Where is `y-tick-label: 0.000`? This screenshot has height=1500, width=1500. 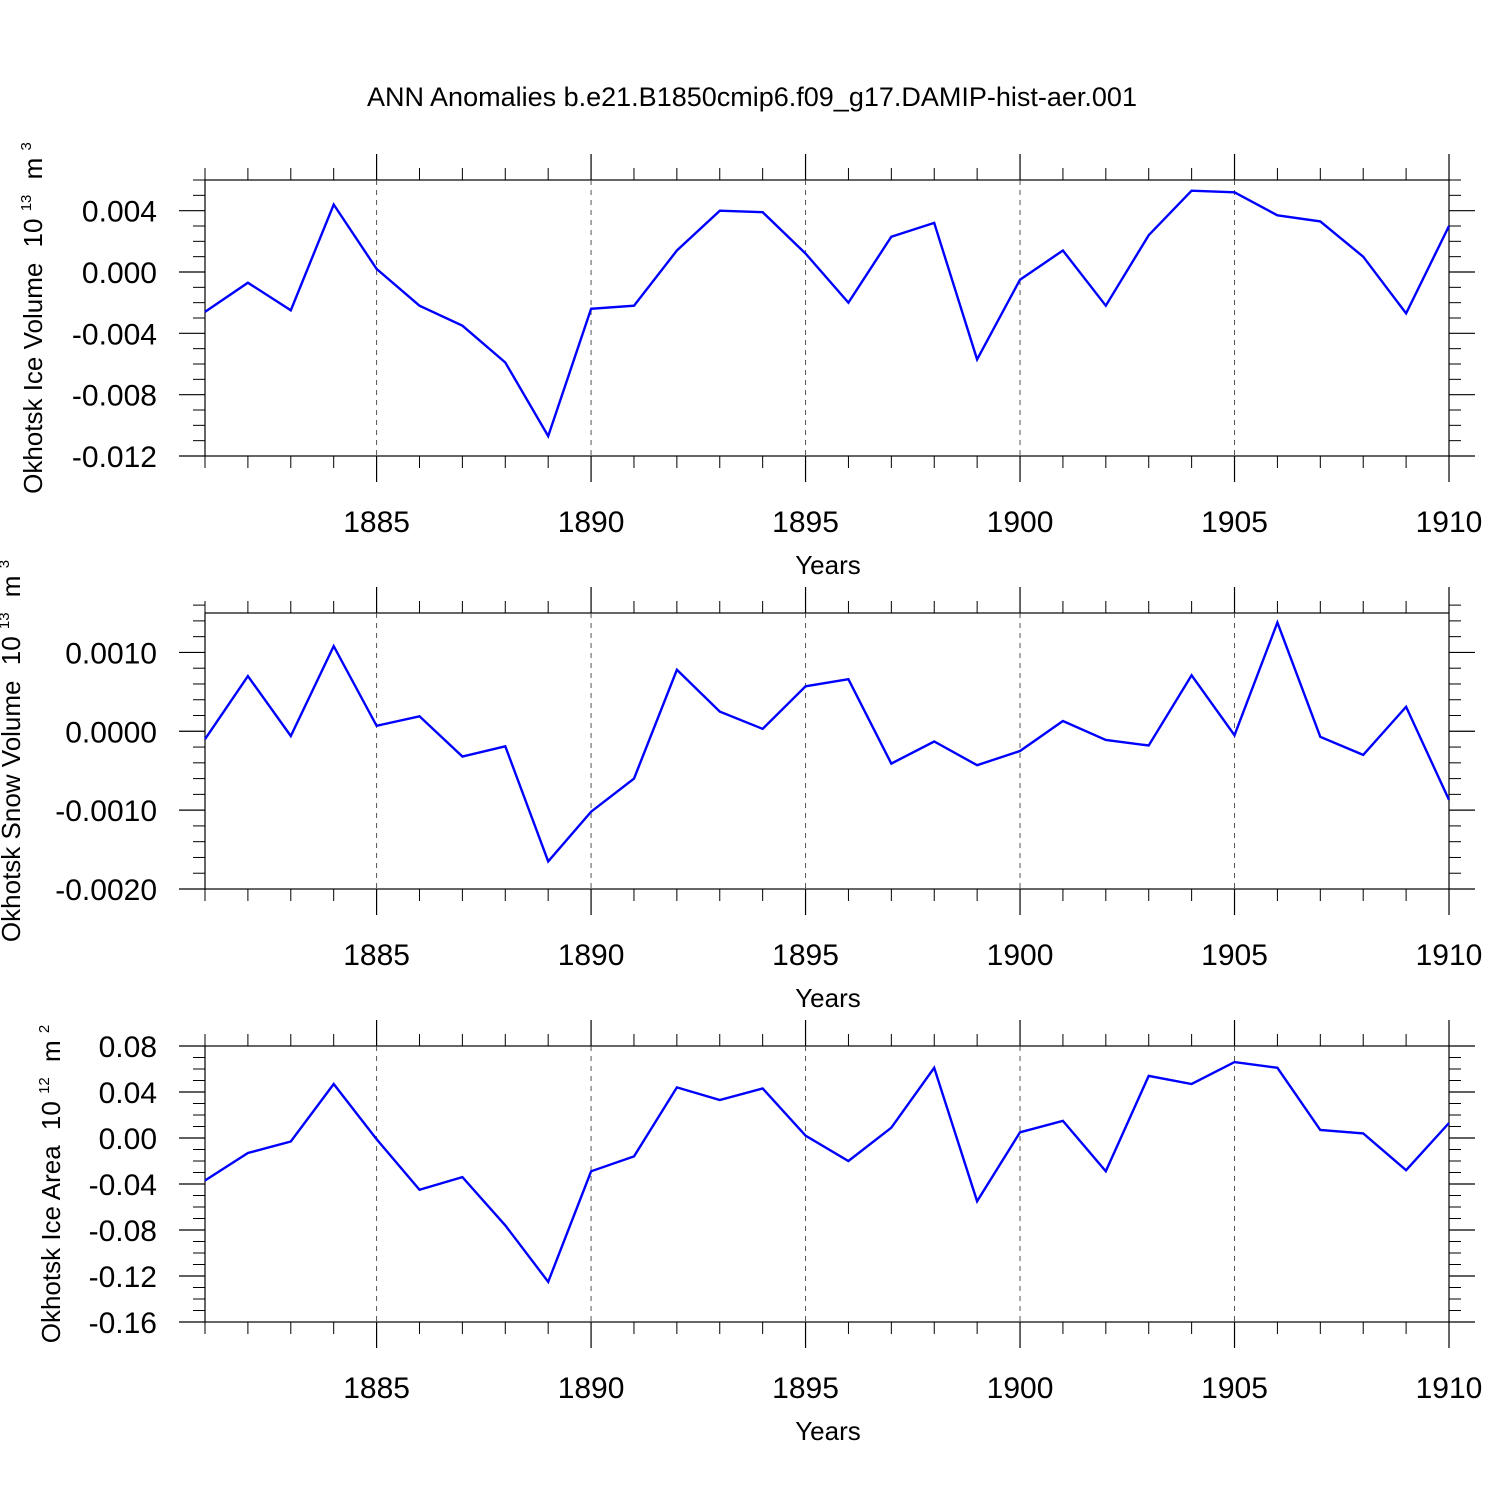 y-tick-label: 0.000 is located at coordinates (119, 273).